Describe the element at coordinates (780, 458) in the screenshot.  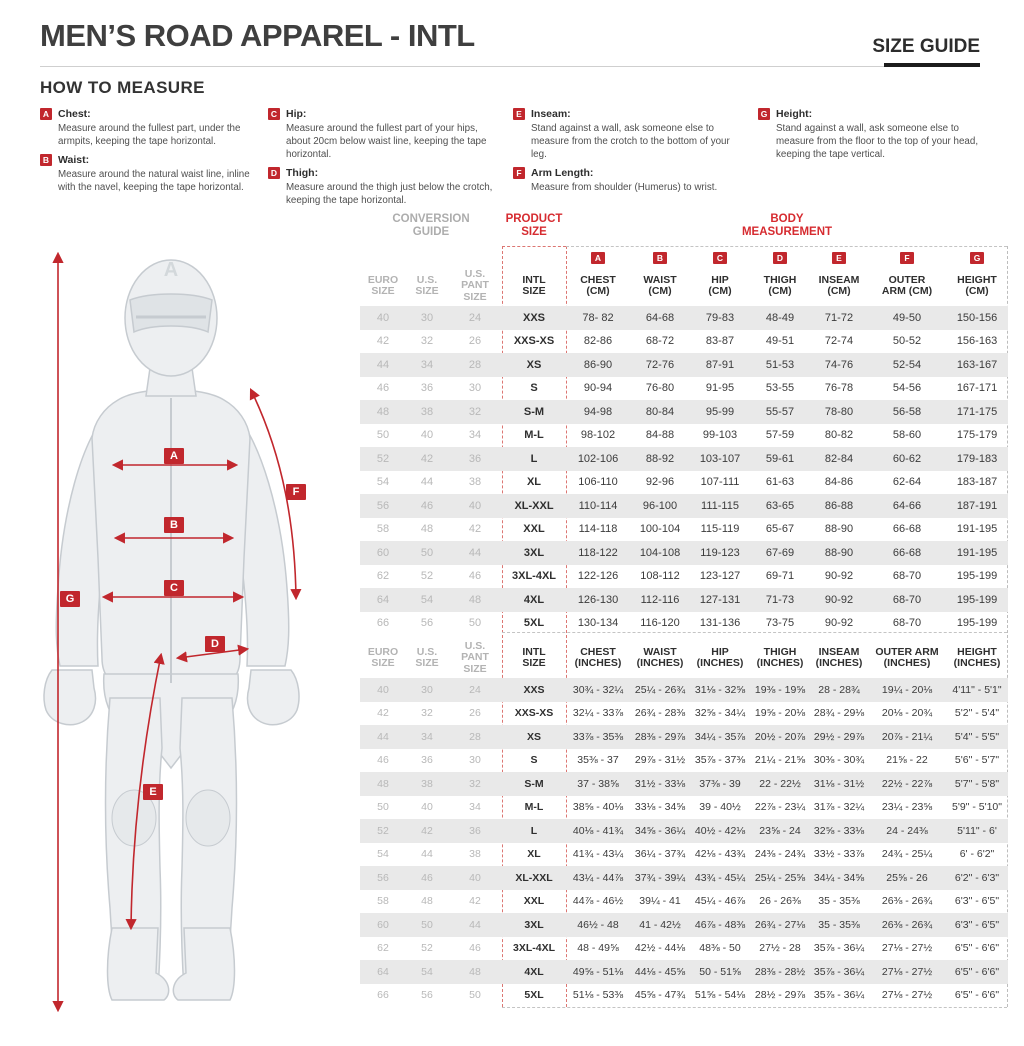
I see `measurement-cell: 59-61` at that location.